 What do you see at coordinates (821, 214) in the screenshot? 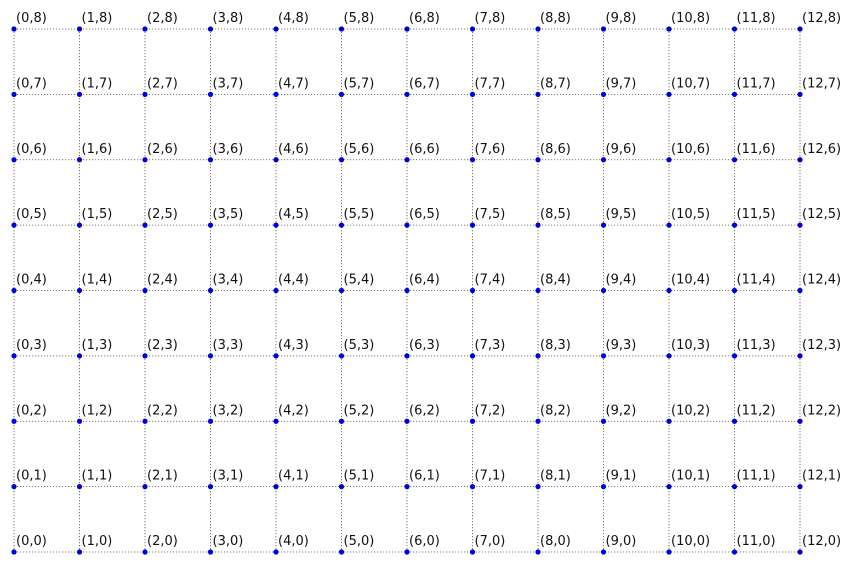
I see `coordinate-label-12-5: (12,5)` at bounding box center [821, 214].